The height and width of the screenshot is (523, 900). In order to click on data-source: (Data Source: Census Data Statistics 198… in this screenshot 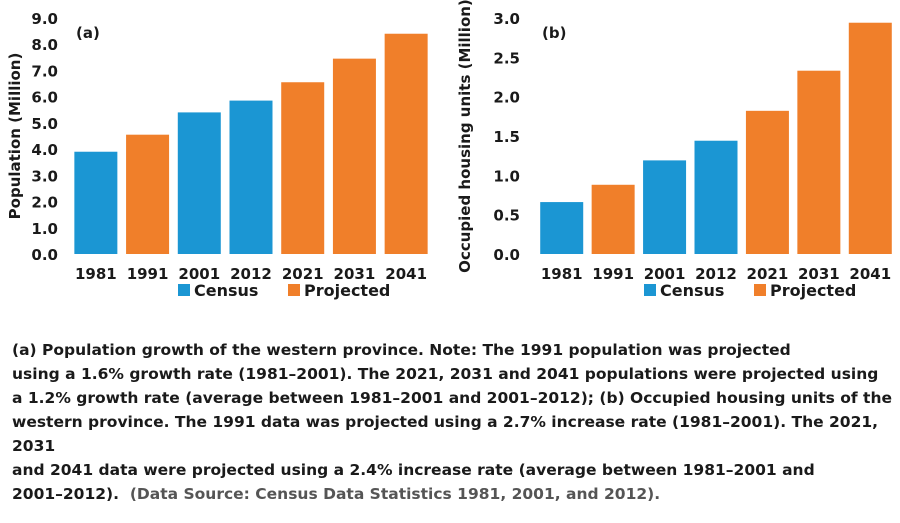, I will do `click(395, 494)`.